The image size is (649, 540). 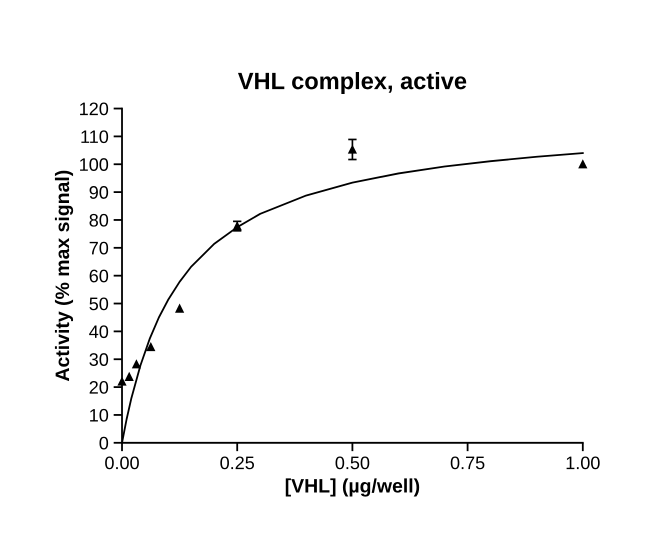 What do you see at coordinates (467, 463) in the screenshot?
I see `x-tick-label: 0.75` at bounding box center [467, 463].